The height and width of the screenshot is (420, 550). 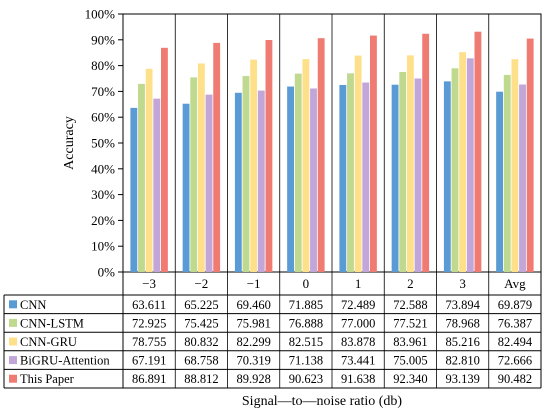 I want to click on legend-label: BiGRU-Attention, so click(x=65, y=361).